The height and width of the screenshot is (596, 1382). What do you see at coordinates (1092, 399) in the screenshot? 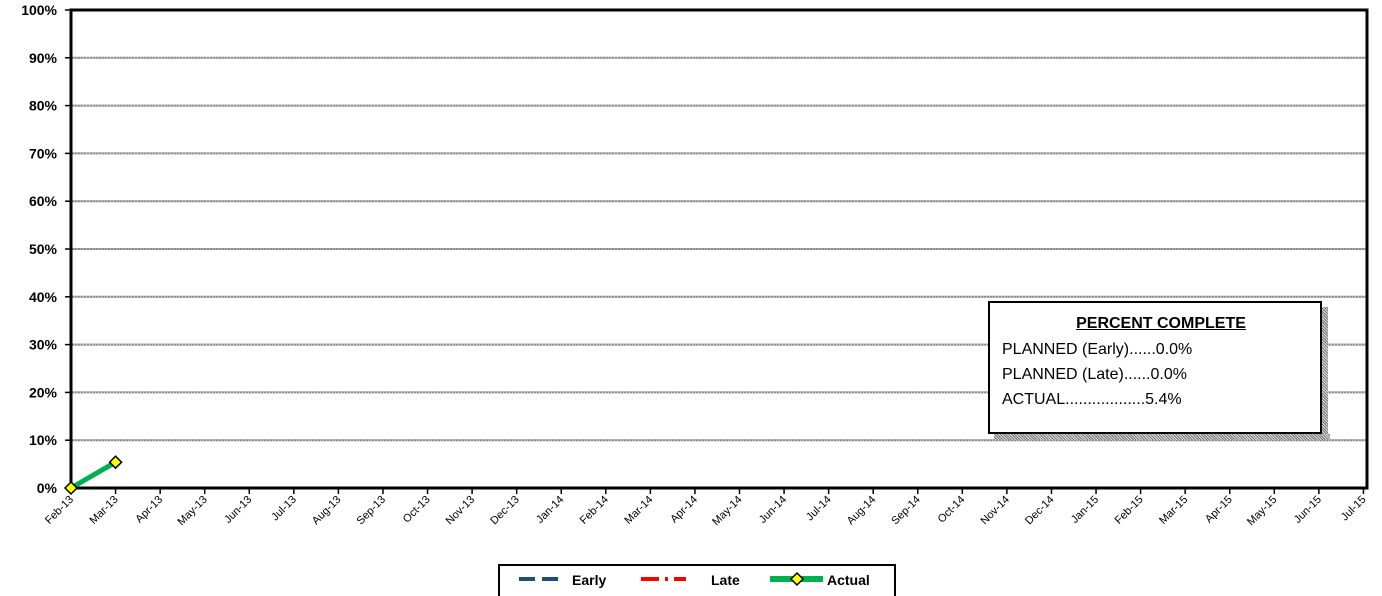
I see `actual-line: ACTUAL..................5.4%` at bounding box center [1092, 399].